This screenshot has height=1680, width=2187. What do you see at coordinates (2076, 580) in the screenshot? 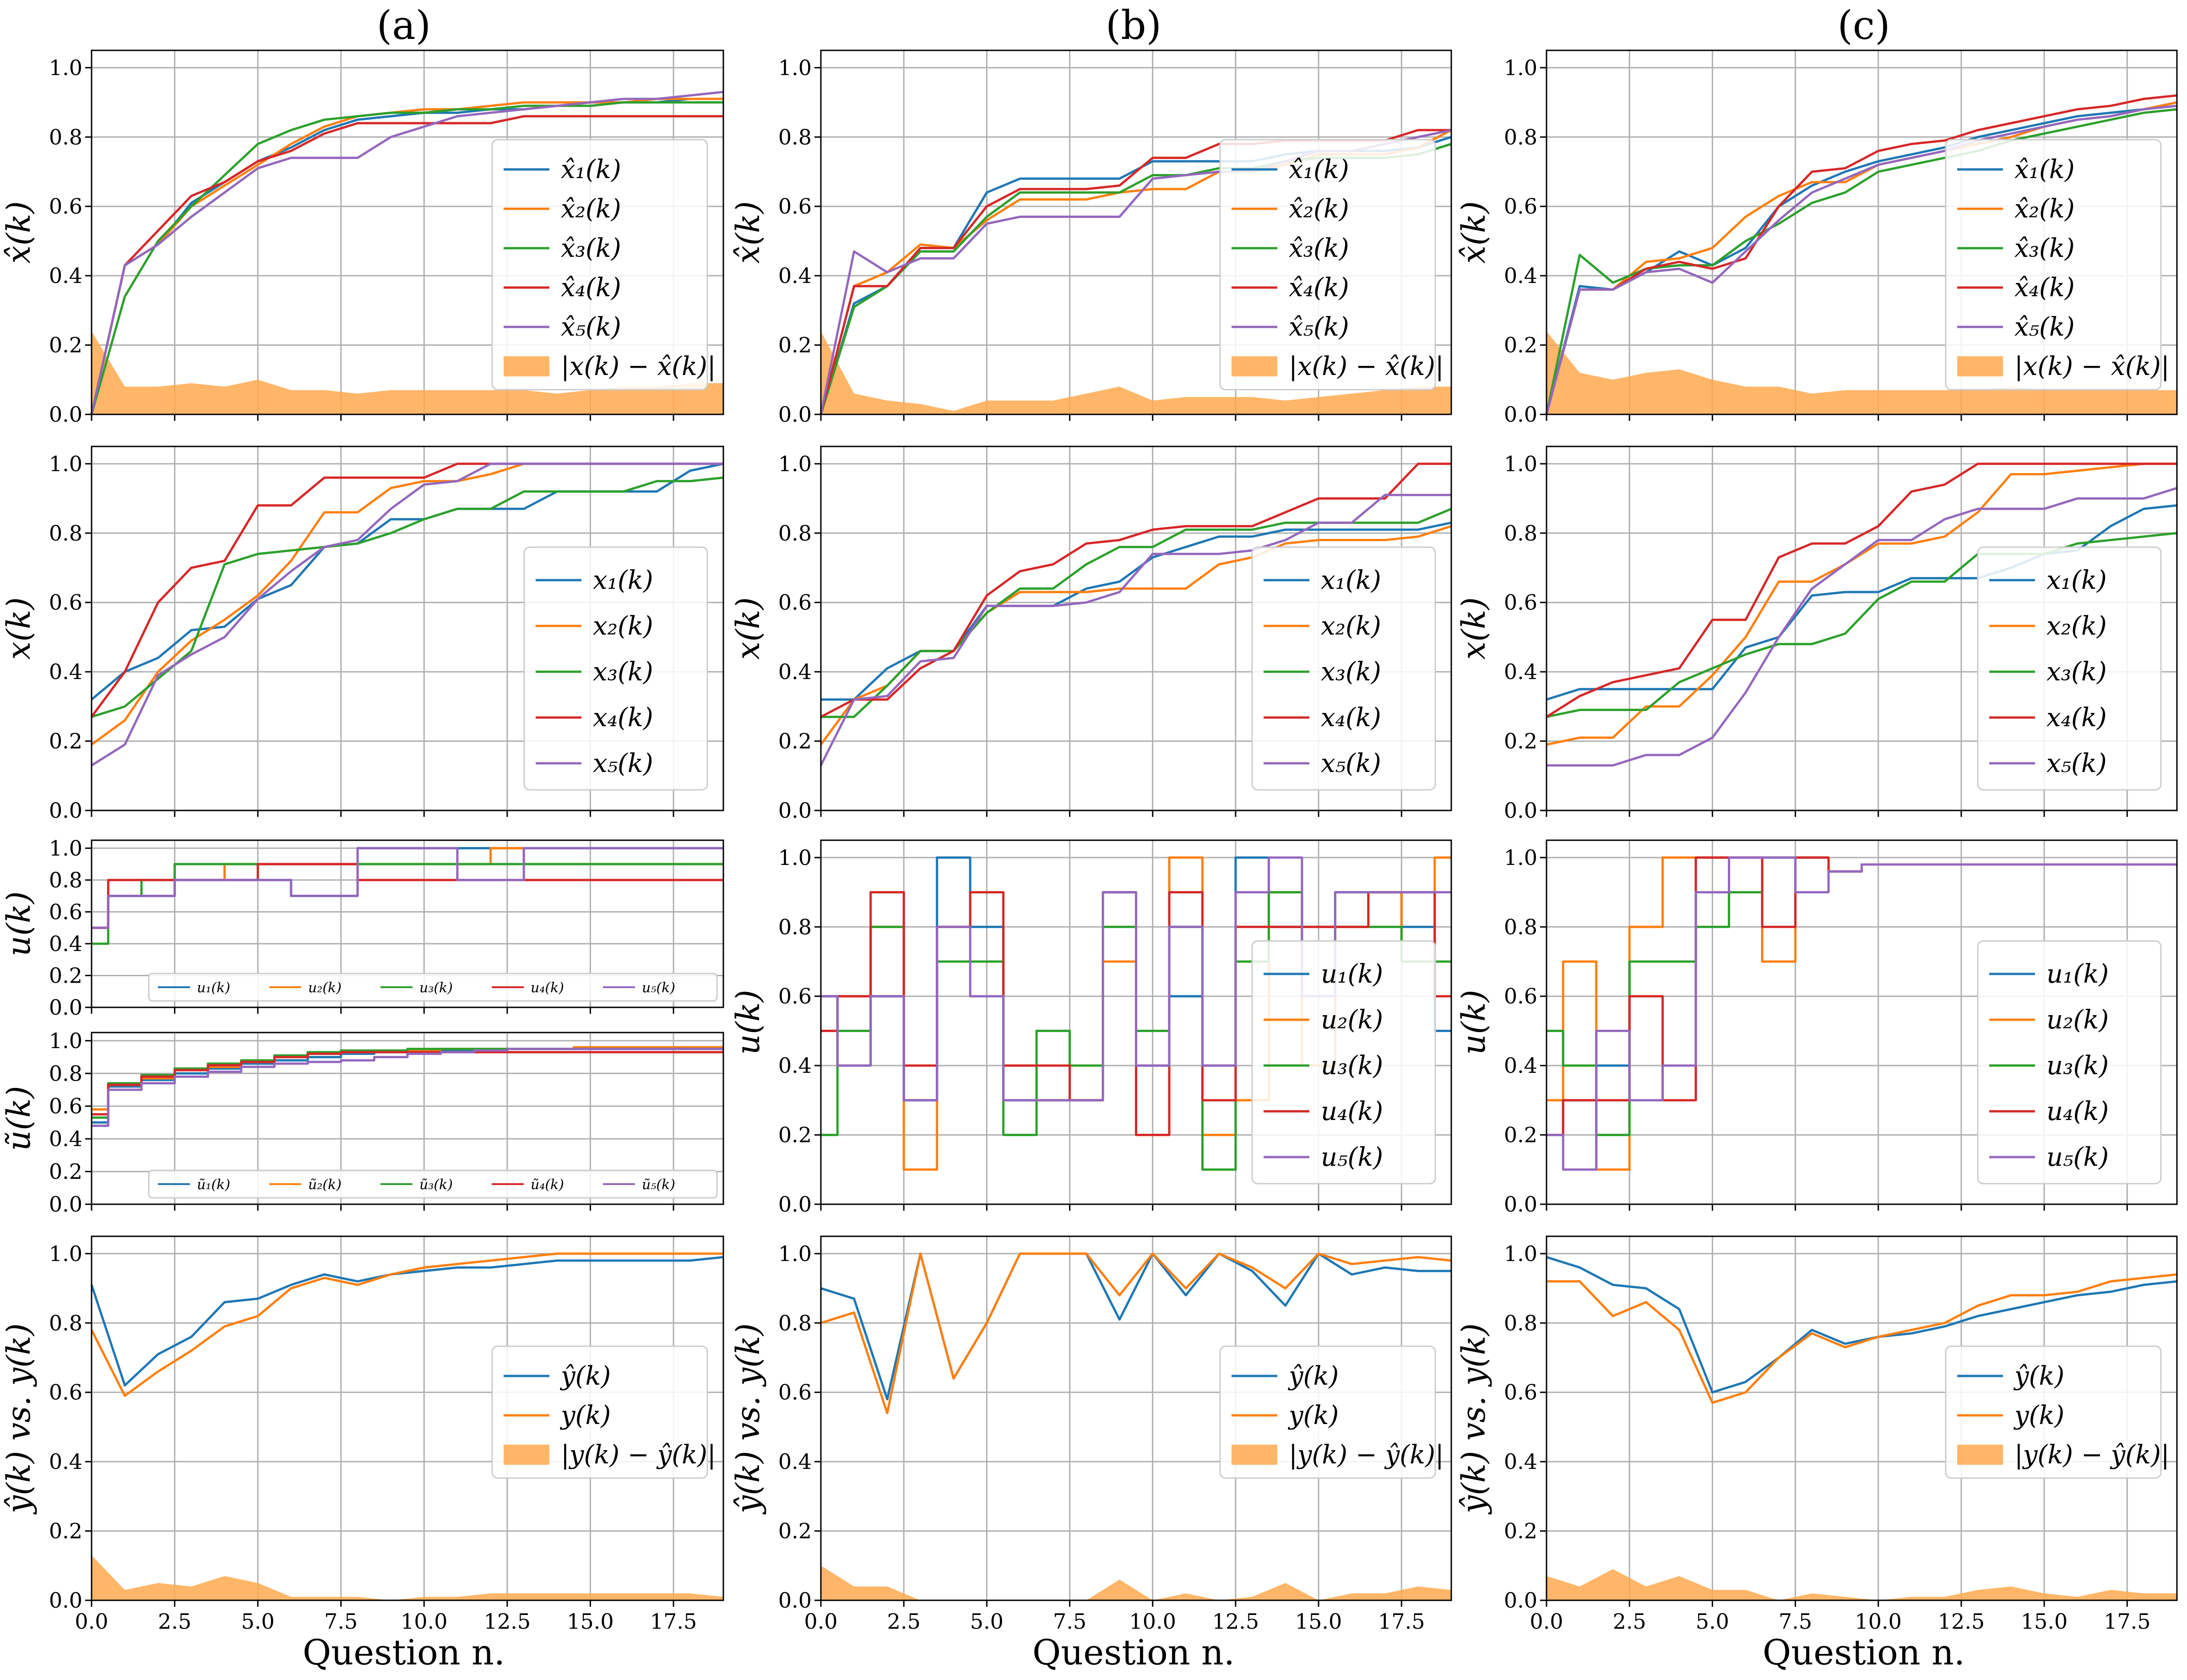
I see `legend-label-1: x₁(k)` at bounding box center [2076, 580].